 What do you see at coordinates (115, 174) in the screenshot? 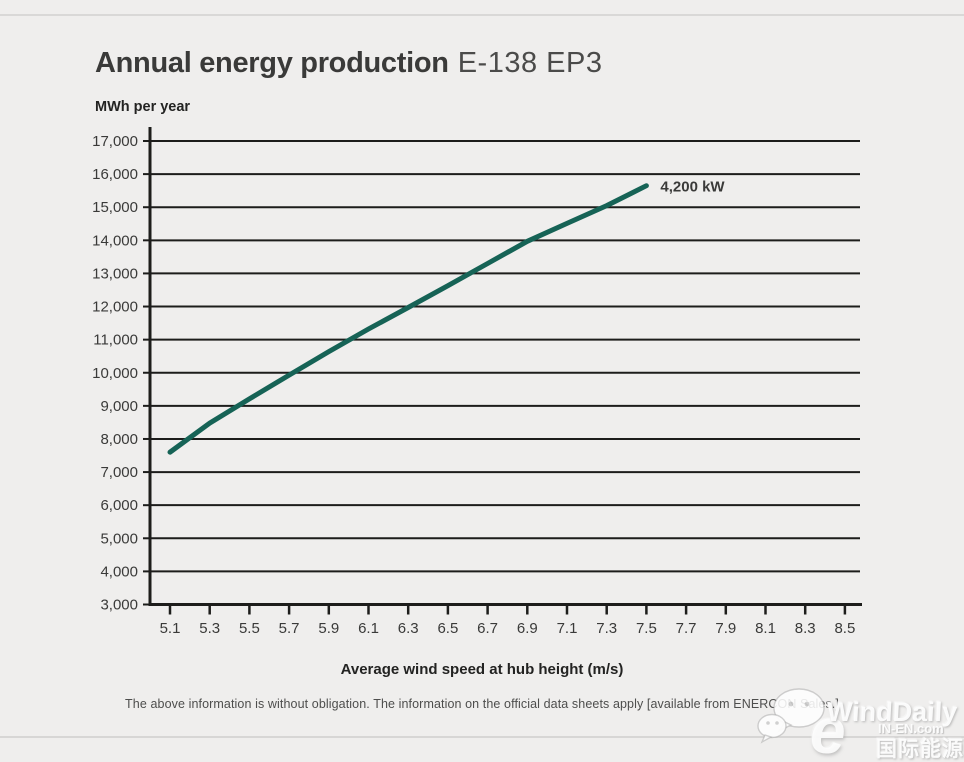
I see `y-tick-label: 16,000` at bounding box center [115, 174].